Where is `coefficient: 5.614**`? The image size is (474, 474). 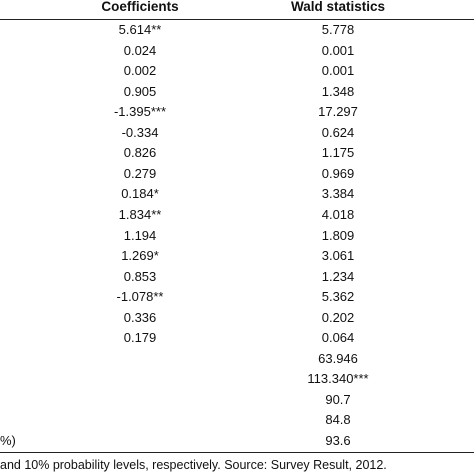 coefficient: 5.614** is located at coordinates (140, 29).